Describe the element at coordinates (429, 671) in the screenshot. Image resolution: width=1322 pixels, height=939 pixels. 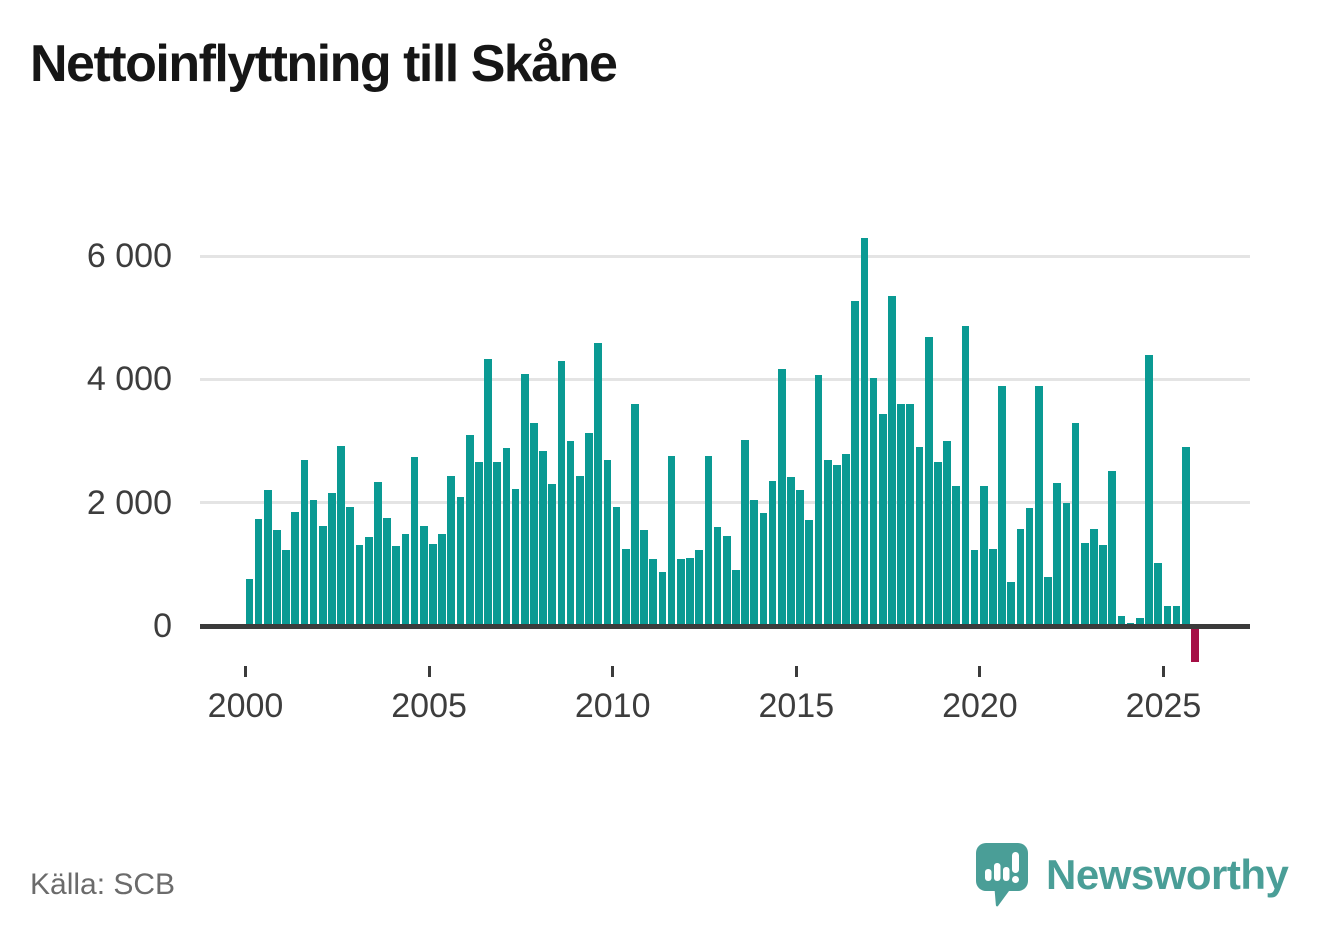
I see `x-tick-2005` at that location.